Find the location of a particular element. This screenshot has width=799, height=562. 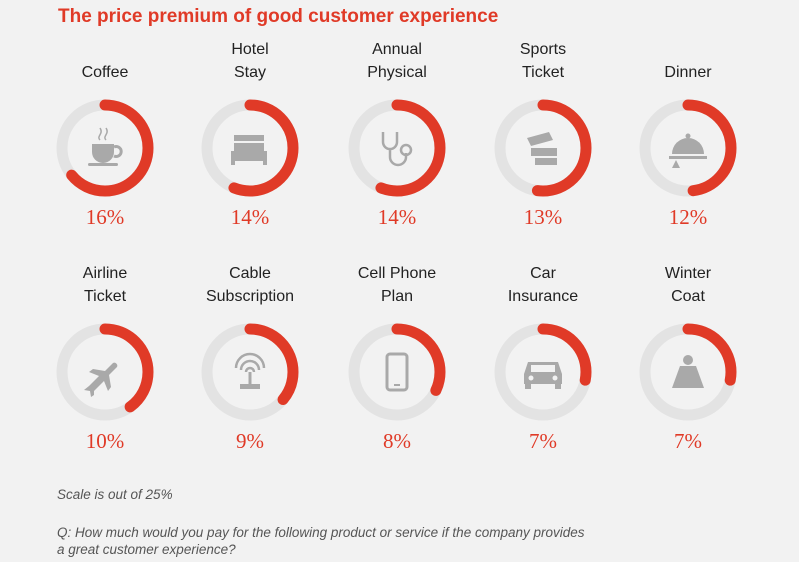

item-label: Winter Coat is located at coordinates (688, 285).